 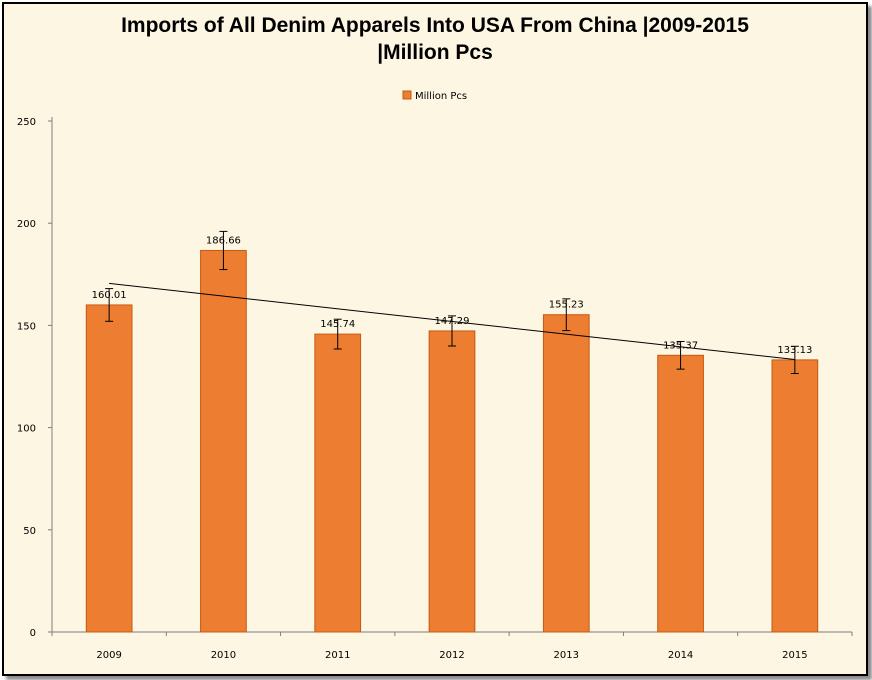 What do you see at coordinates (680, 655) in the screenshot?
I see `x-tick-label: 2014` at bounding box center [680, 655].